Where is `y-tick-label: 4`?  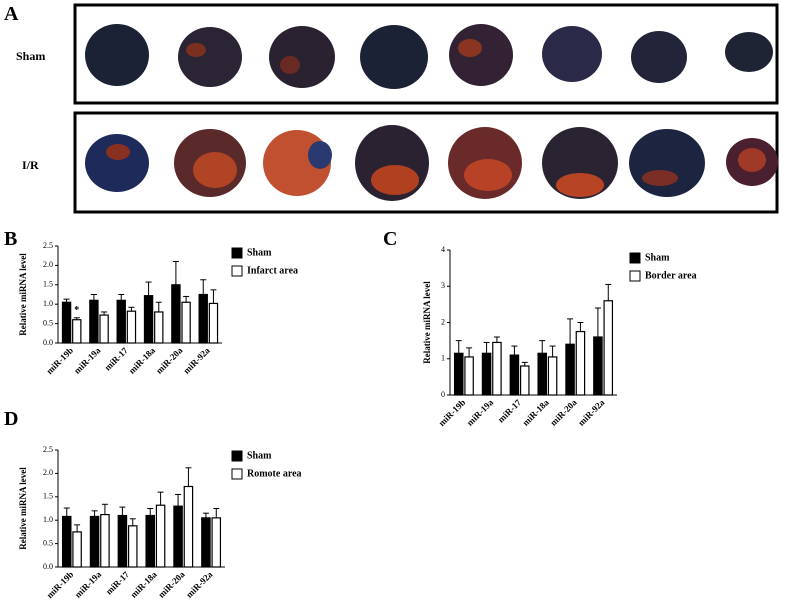 y-tick-label: 4 is located at coordinates (443, 249).